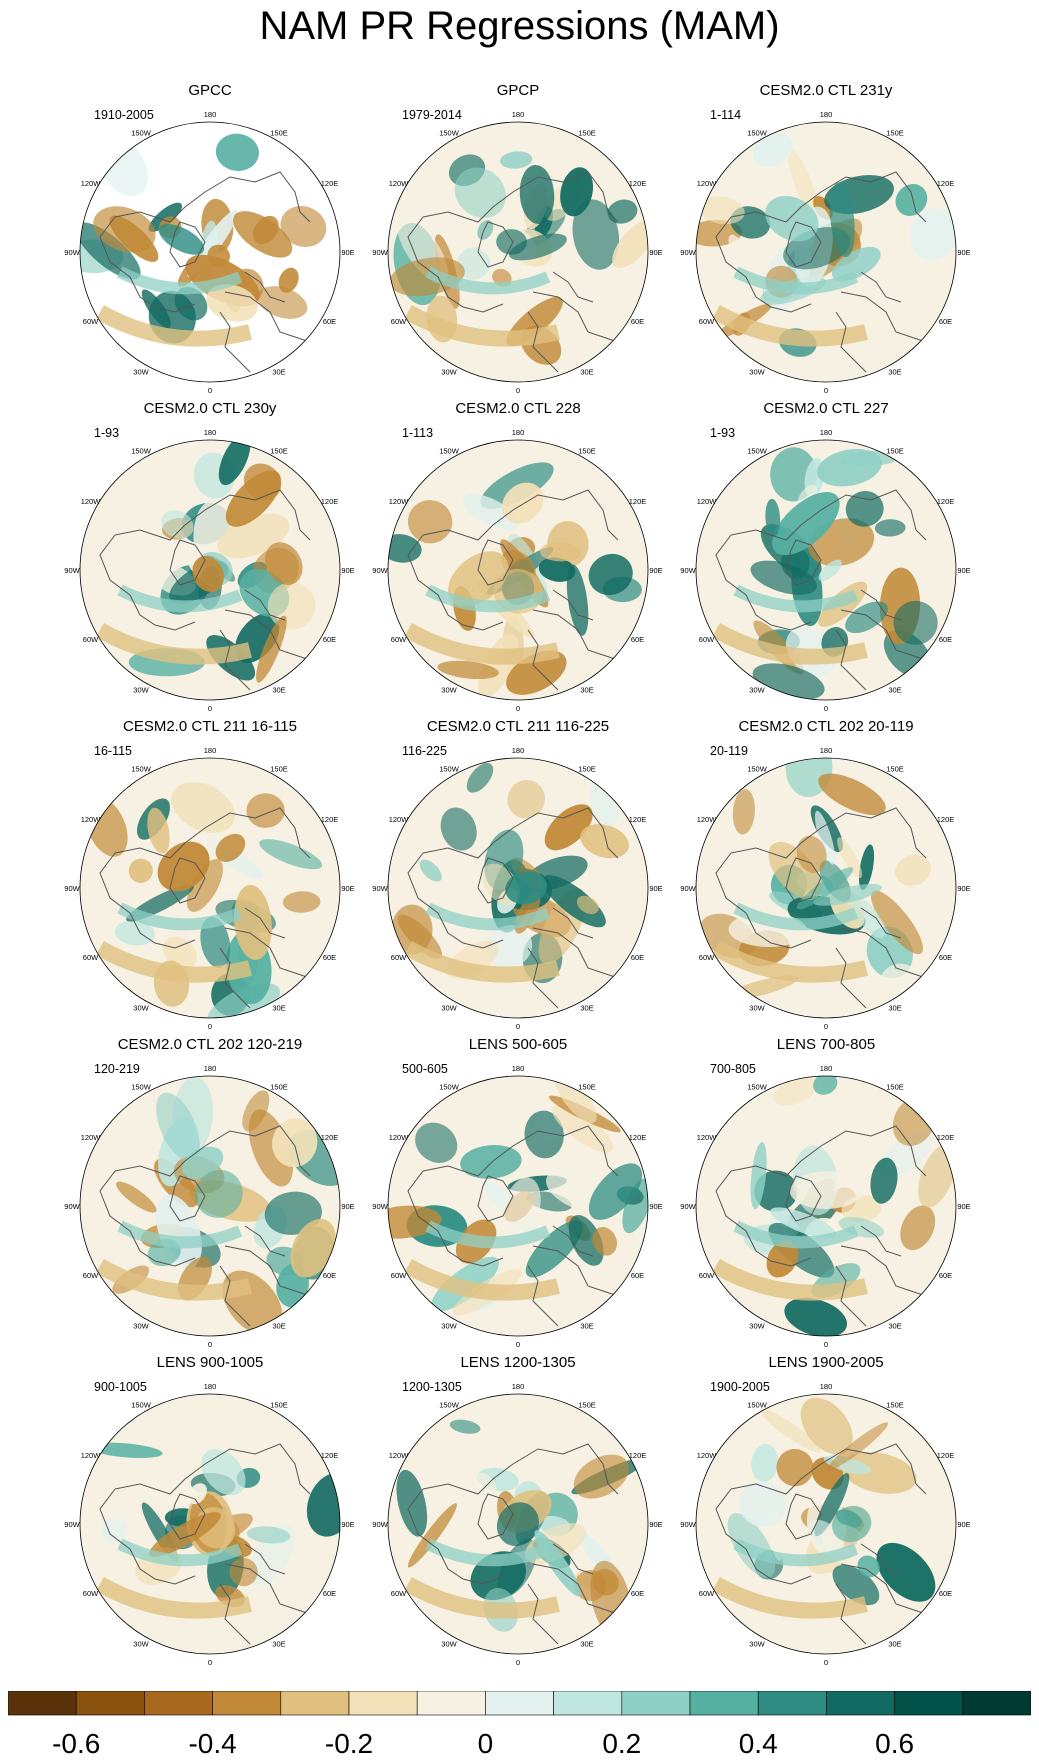  I want to click on panel-title: LENS 900-1005, so click(210, 1362).